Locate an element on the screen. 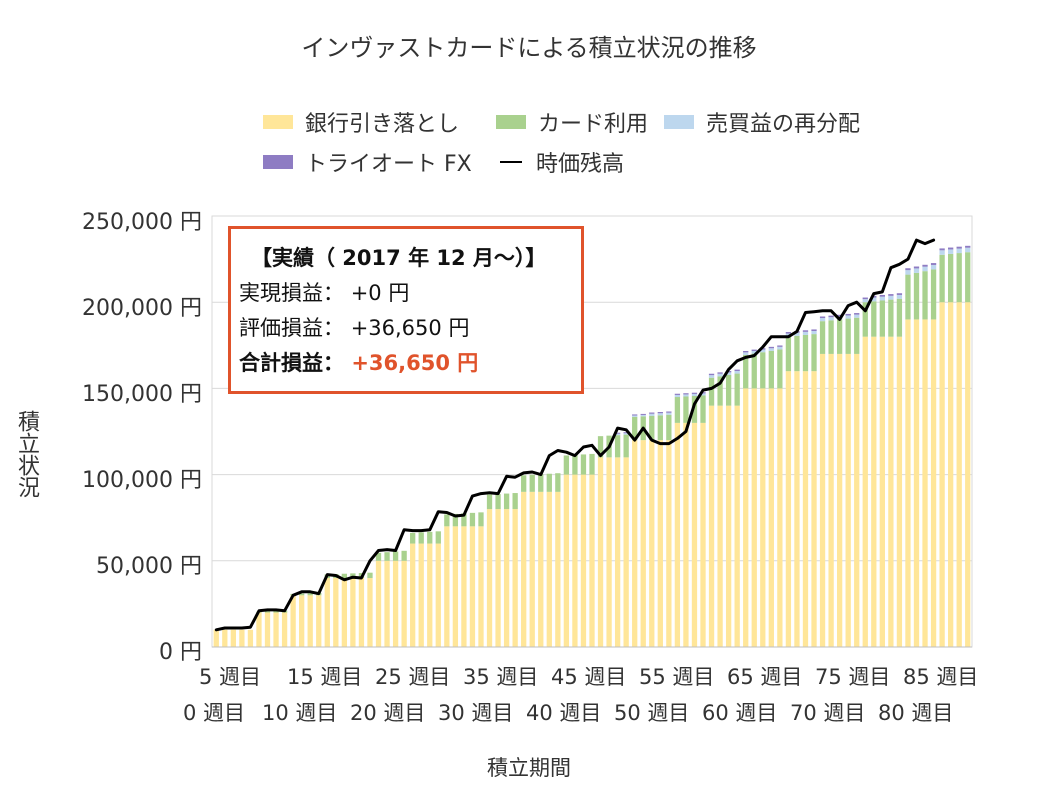 This screenshot has height=794, width=1058. summary-realized-value: +0 円 is located at coordinates (380, 293).